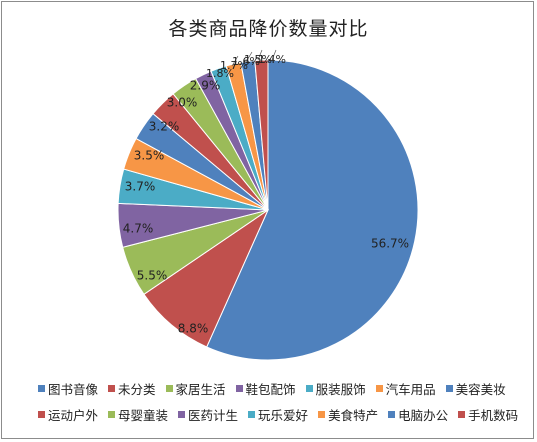  I want to click on legend-label: 服装服饰, so click(340, 389).